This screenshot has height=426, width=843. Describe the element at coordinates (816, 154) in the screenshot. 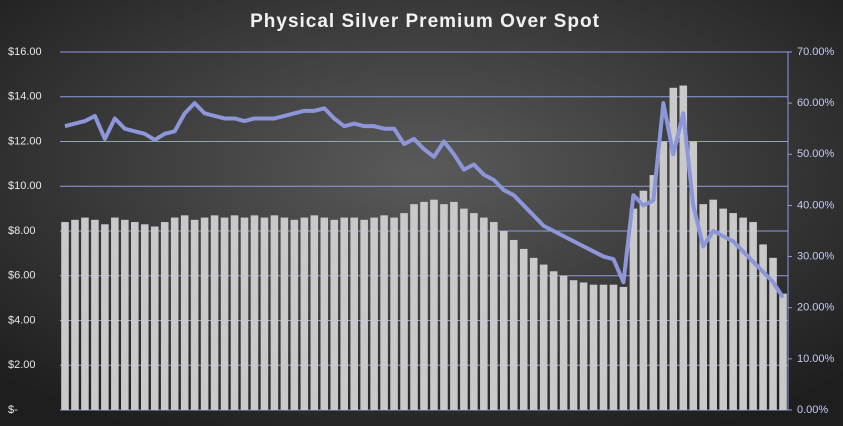

I see `y2-tick-label: 50.00%` at that location.